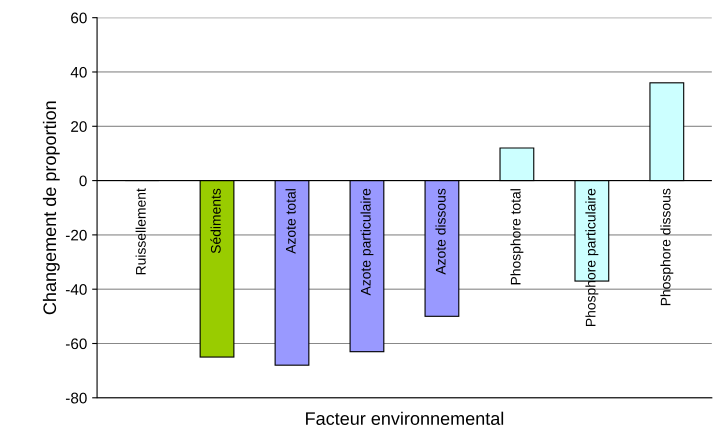 This screenshot has width=719, height=442. Describe the element at coordinates (440, 231) in the screenshot. I see `x-tick-label: Azote dissous` at that location.